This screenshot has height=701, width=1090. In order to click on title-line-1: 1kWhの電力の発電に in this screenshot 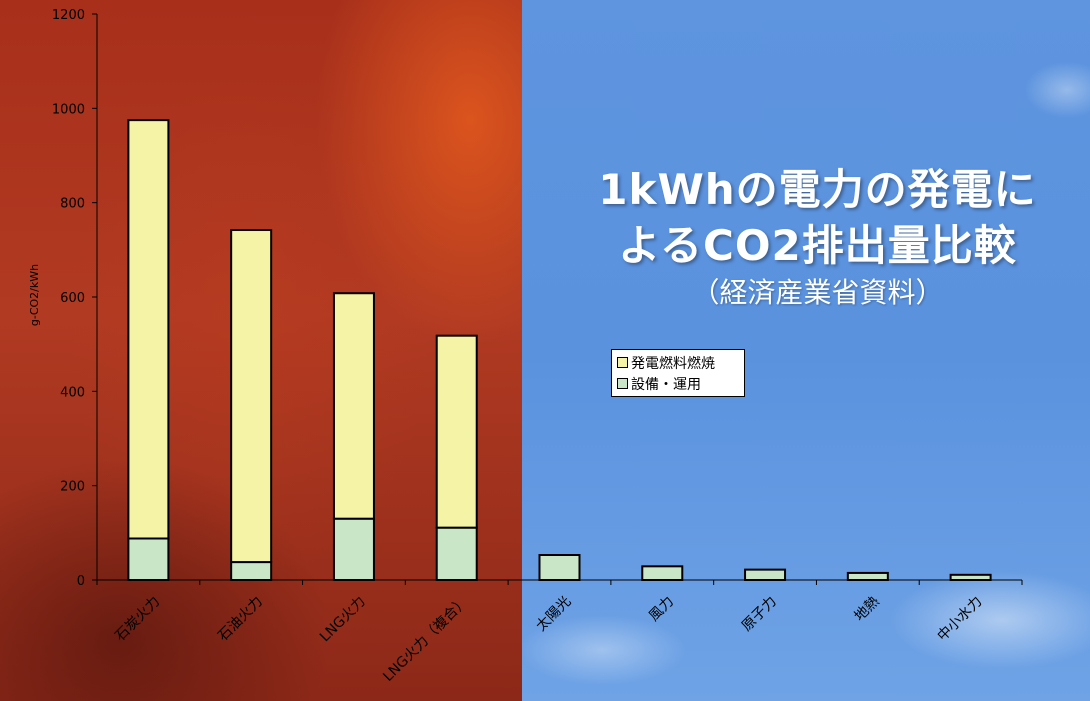, I will do `click(817, 189)`.